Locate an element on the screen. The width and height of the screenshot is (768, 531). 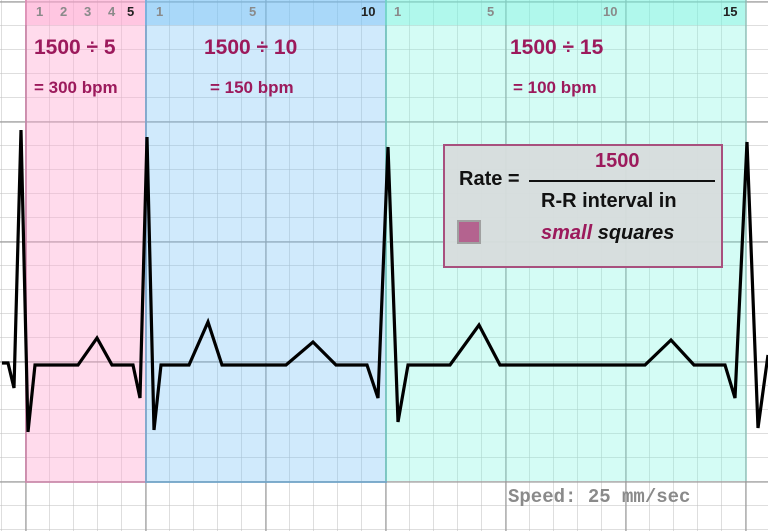
fraction-numerator: 1500 is located at coordinates (617, 161).